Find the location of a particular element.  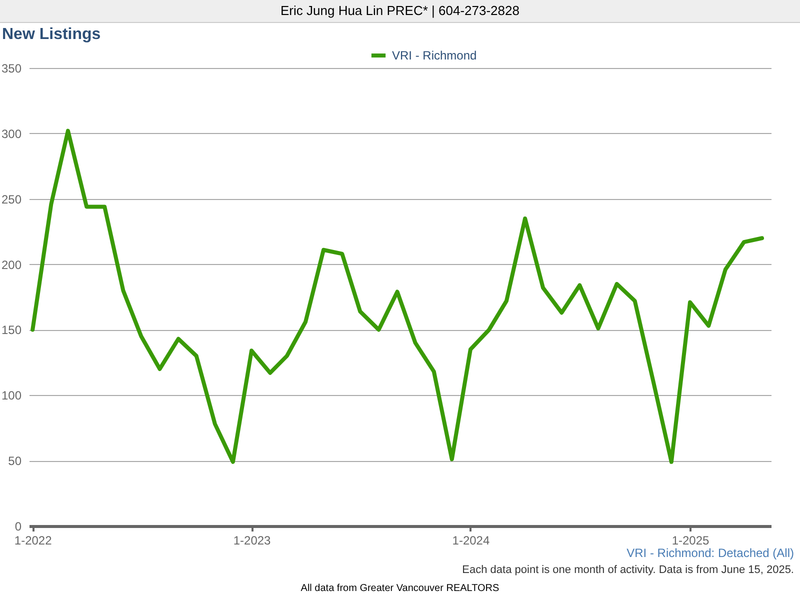

x-tick-label: 1-2024 is located at coordinates (471, 541).